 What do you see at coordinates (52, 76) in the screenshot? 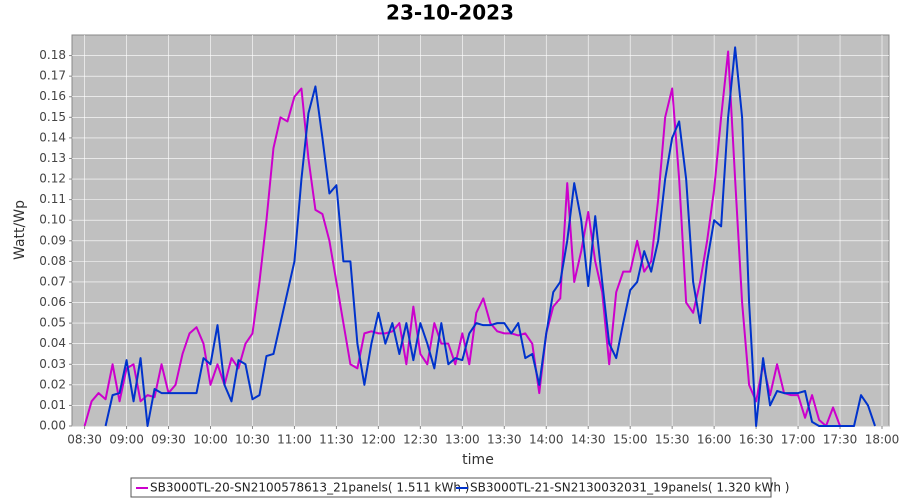
I see `y-tick-label: 0.17` at bounding box center [52, 76].